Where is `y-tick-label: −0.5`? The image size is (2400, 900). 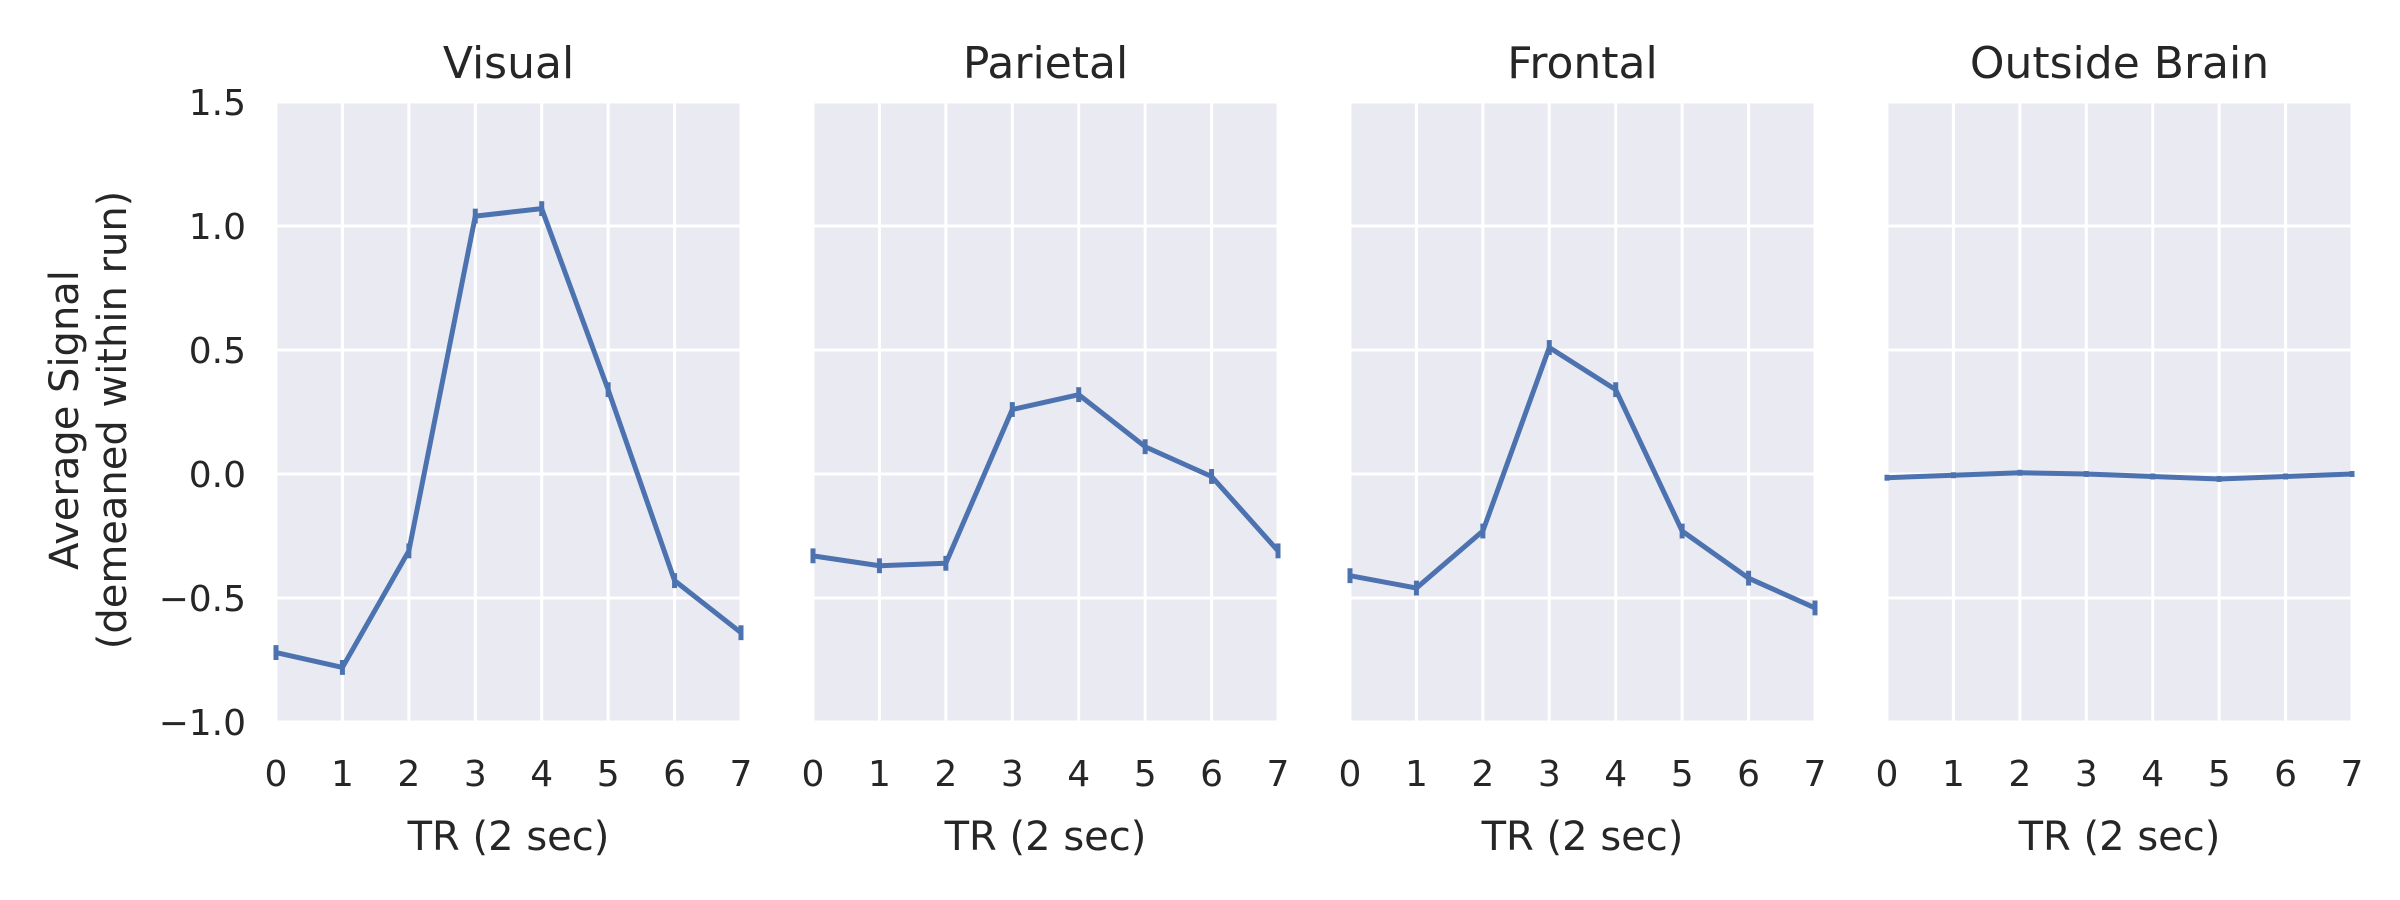
y-tick-label: −0.5 is located at coordinates (202, 599).